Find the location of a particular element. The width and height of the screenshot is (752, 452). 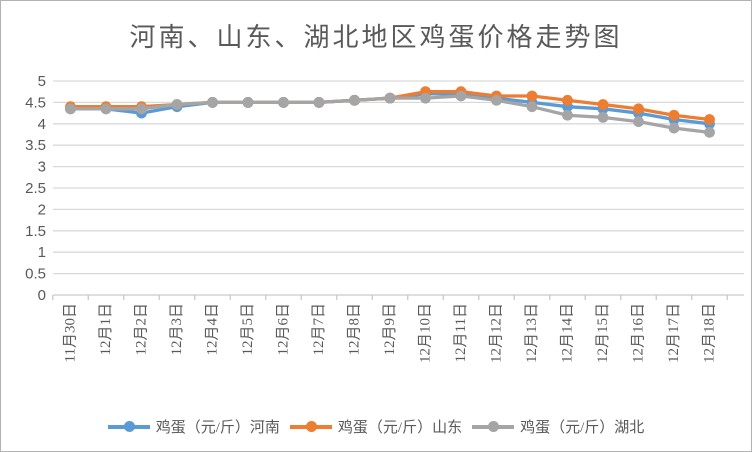

x-tick-label: 12月16日 is located at coordinates (639, 333).